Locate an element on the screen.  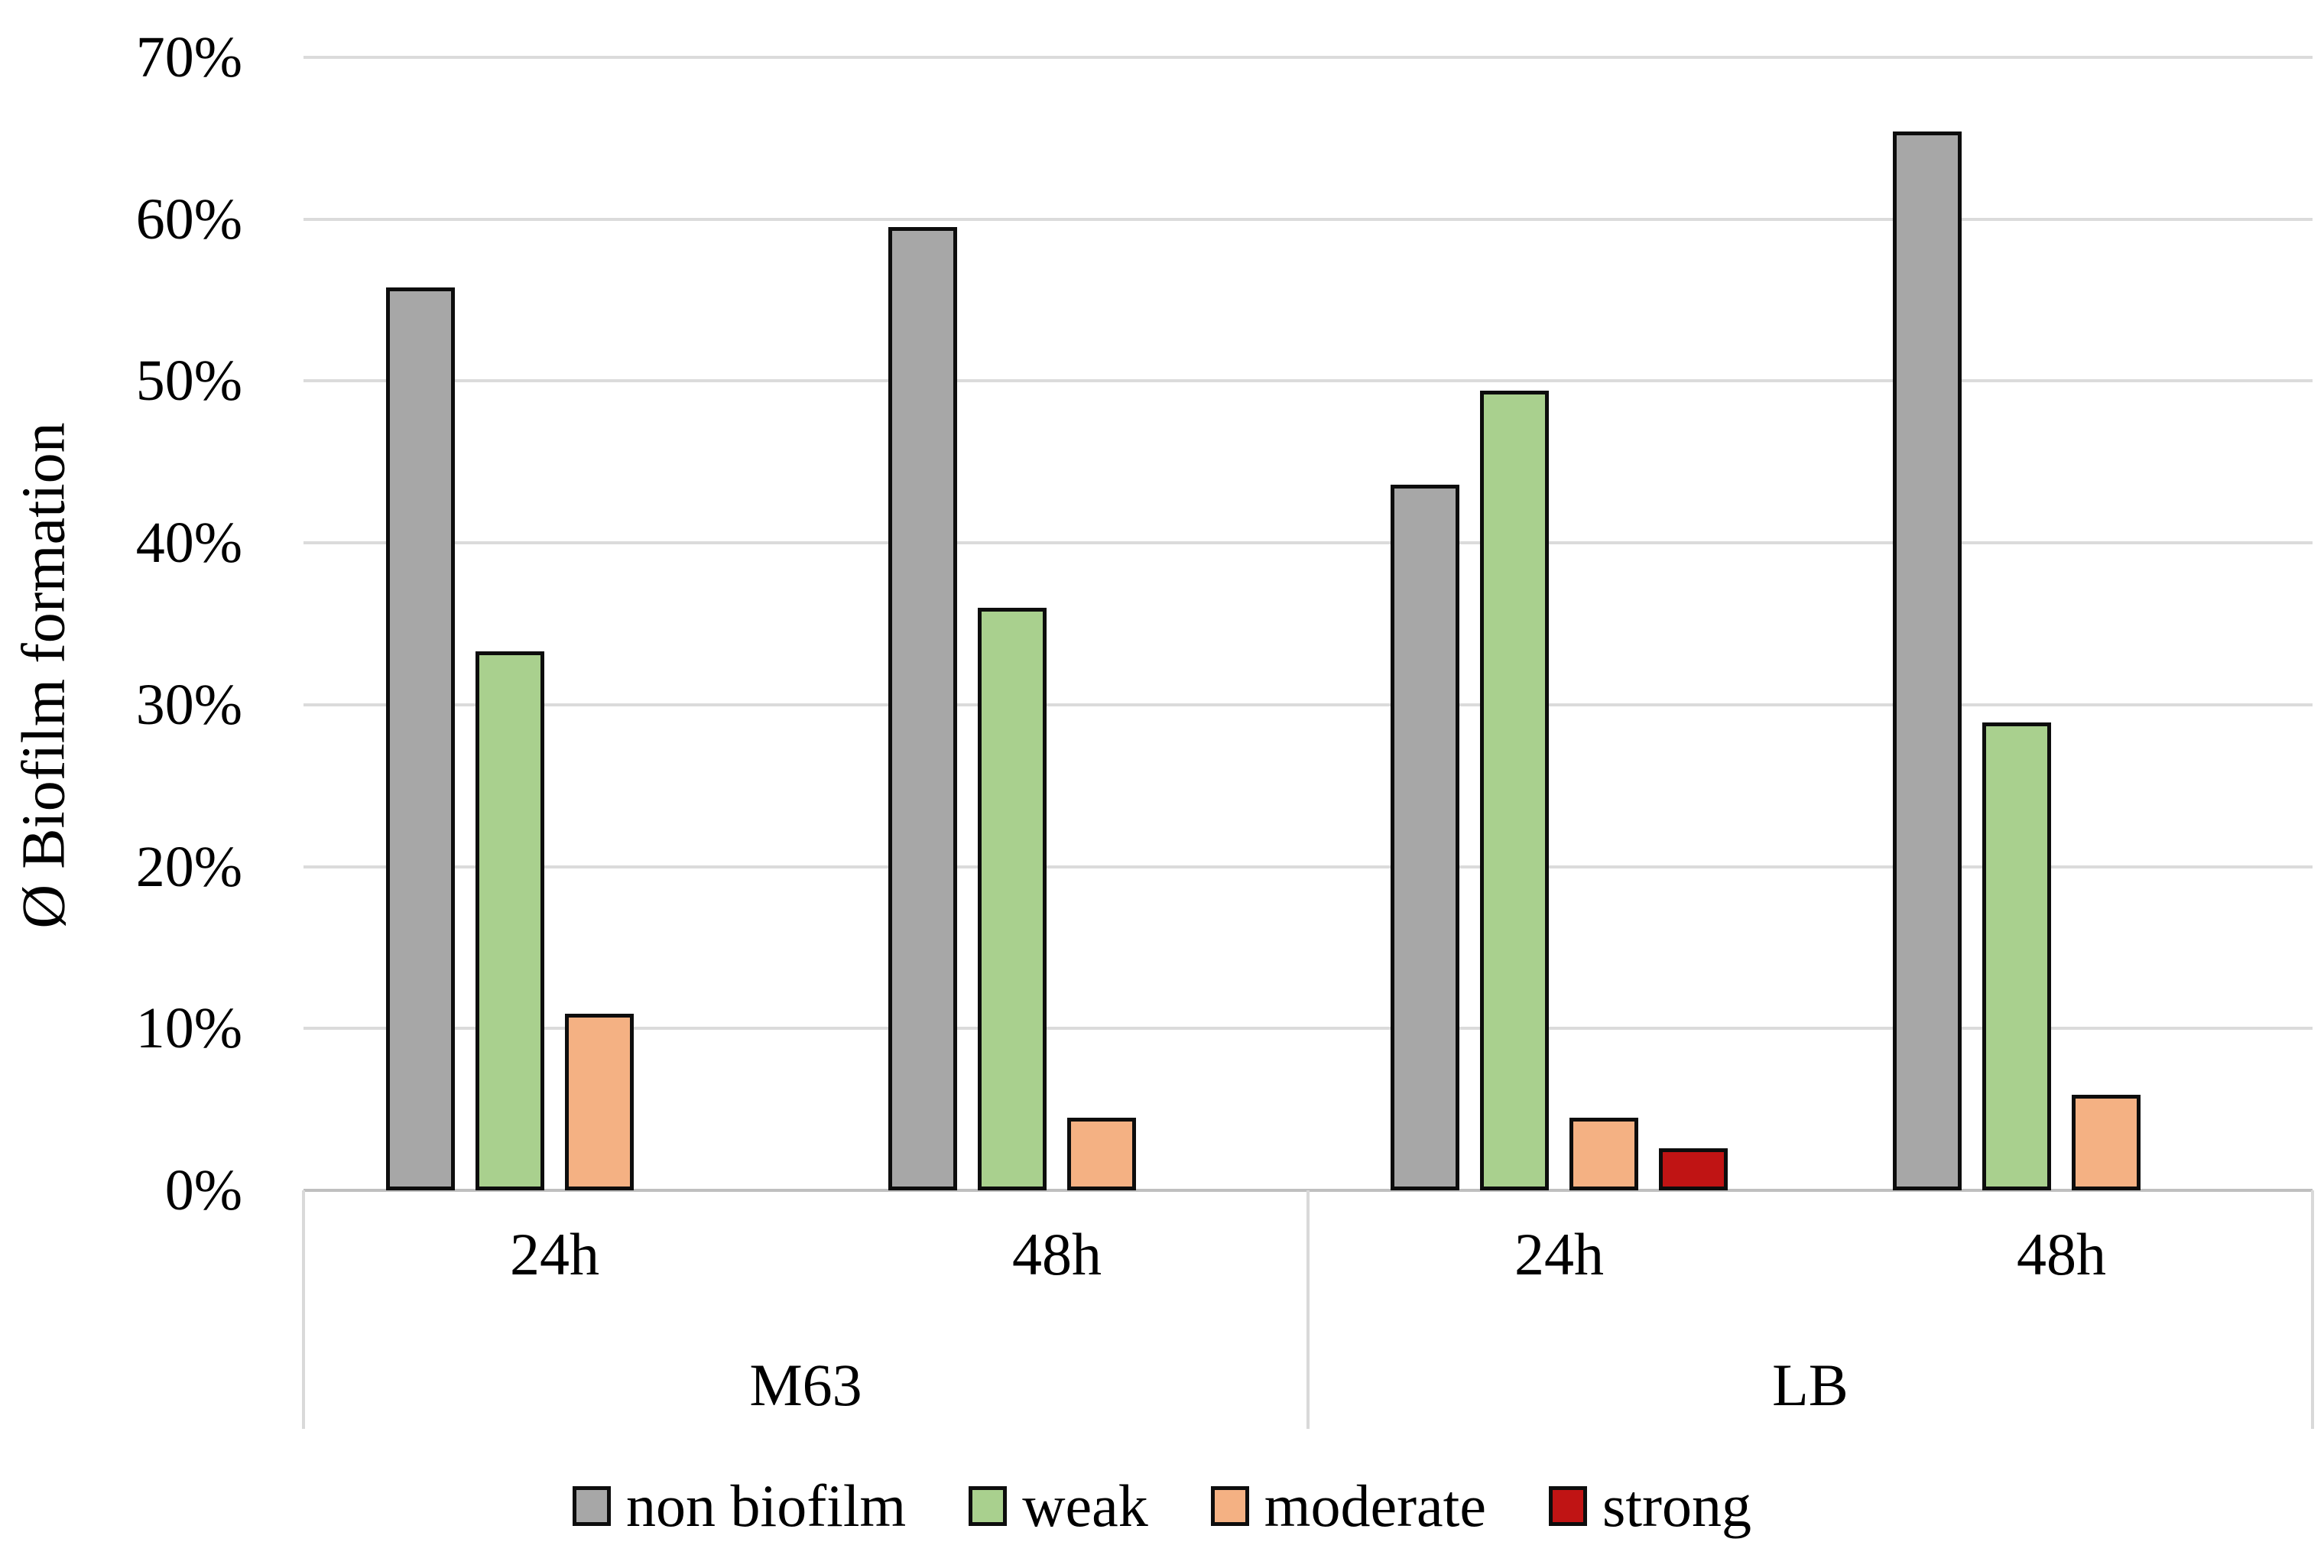
legend-item-strong: strong is located at coordinates (1650, 1505).